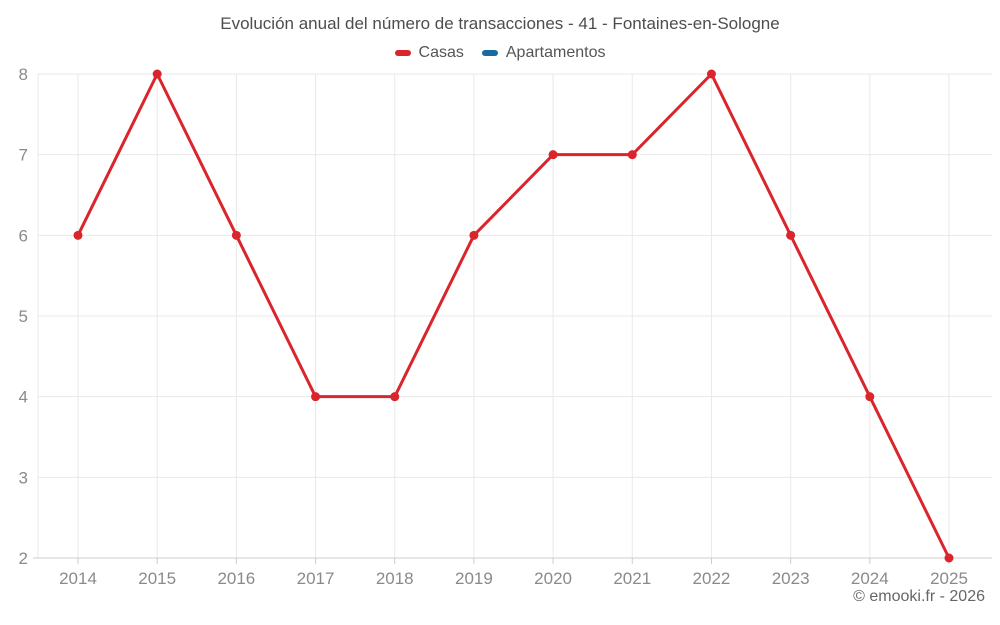 Image resolution: width=1000 pixels, height=625 pixels. Describe the element at coordinates (949, 578) in the screenshot. I see `x-tick-label: 2025` at that location.